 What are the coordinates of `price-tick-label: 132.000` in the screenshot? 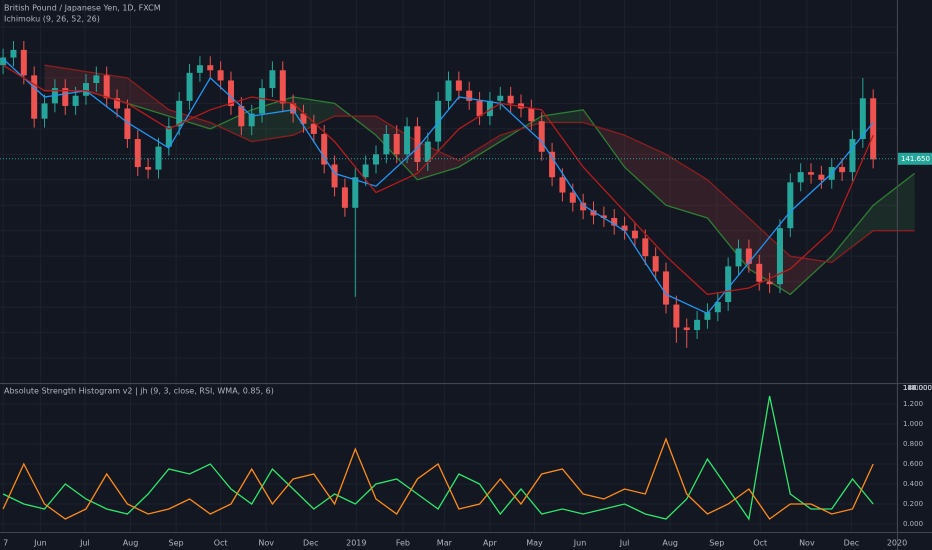 It's located at (917, 388).